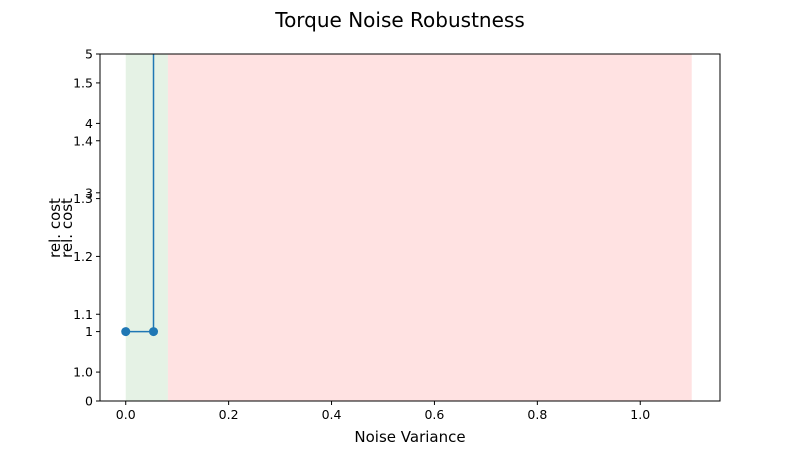 The width and height of the screenshot is (800, 450). Describe the element at coordinates (409, 437) in the screenshot. I see `x-axis-label: Noise Variance` at that location.